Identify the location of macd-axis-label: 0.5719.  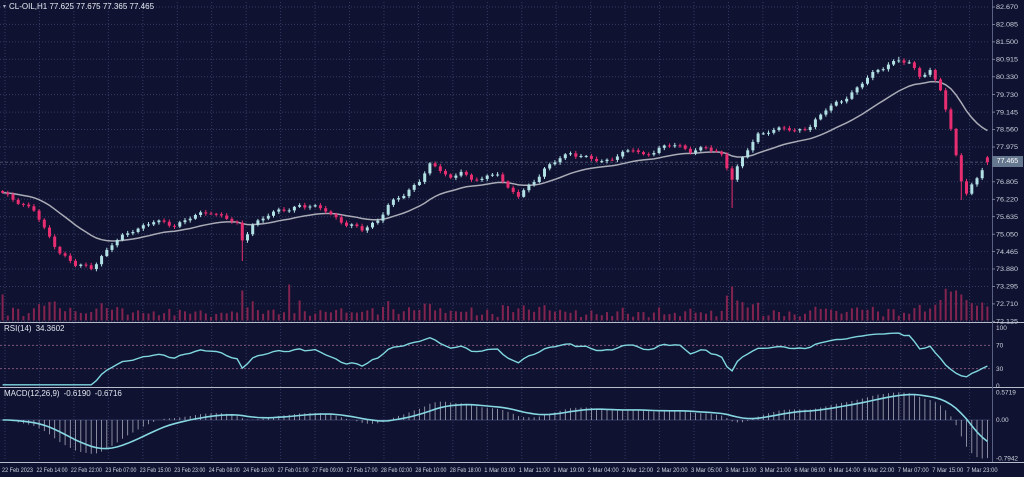
(1006, 393).